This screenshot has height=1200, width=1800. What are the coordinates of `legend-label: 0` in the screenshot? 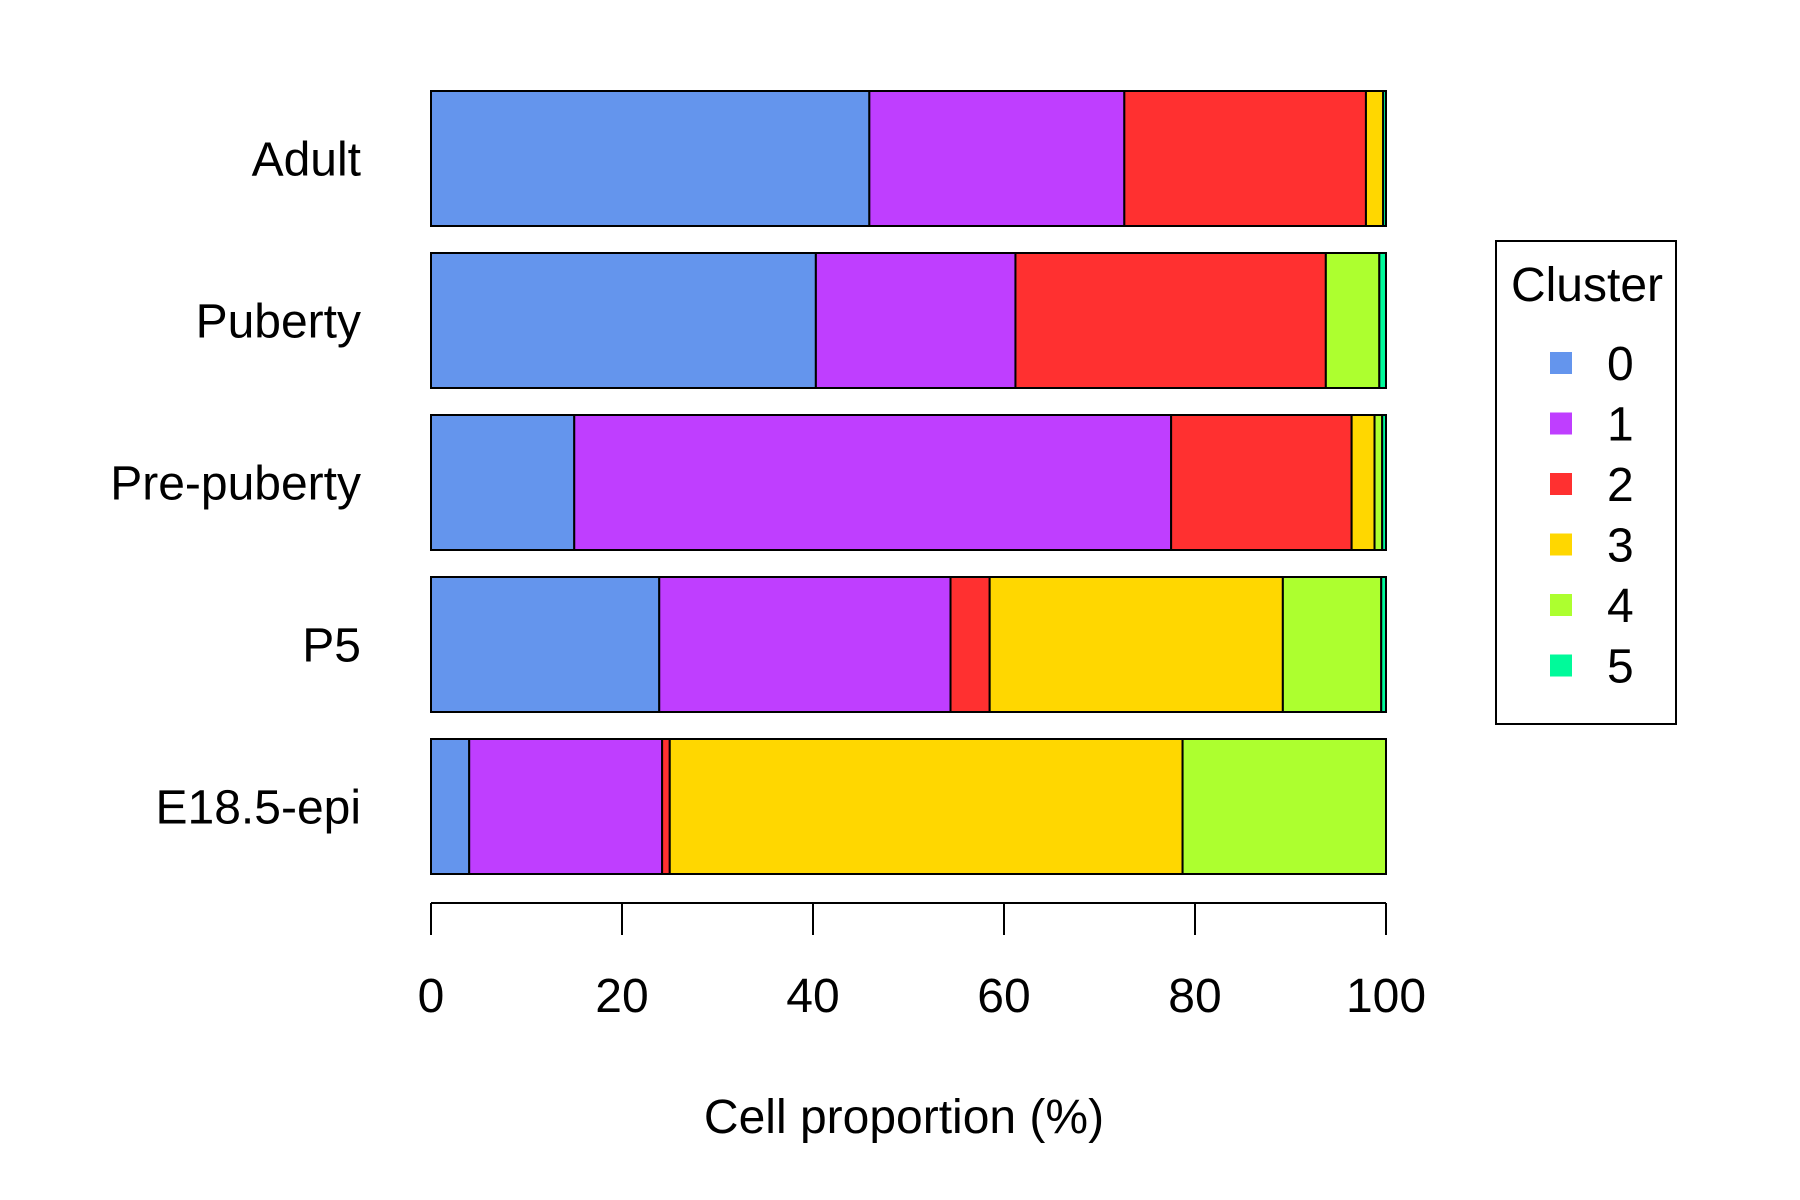 It's located at (1620, 364).